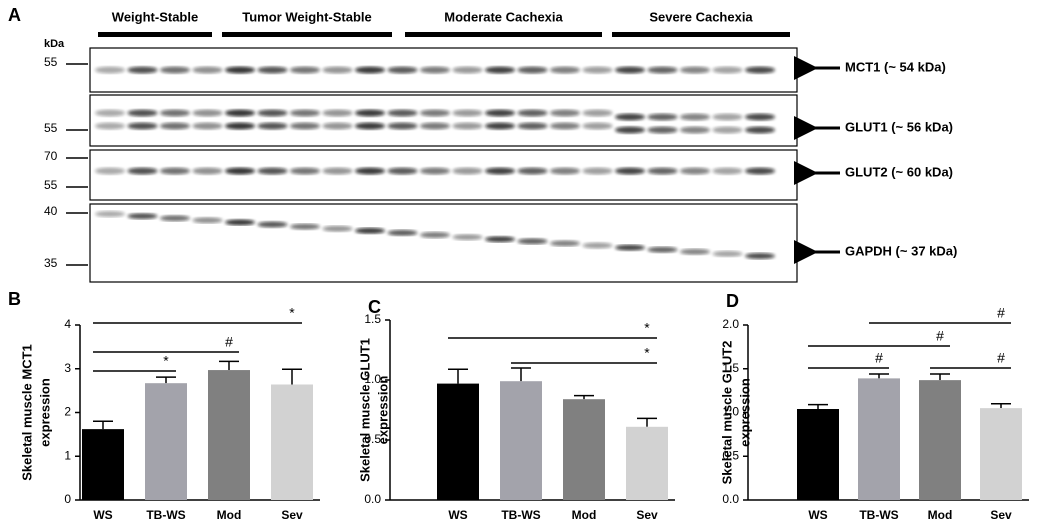 The image size is (1050, 527). I want to click on y-tick-label: 2, so click(67, 412).